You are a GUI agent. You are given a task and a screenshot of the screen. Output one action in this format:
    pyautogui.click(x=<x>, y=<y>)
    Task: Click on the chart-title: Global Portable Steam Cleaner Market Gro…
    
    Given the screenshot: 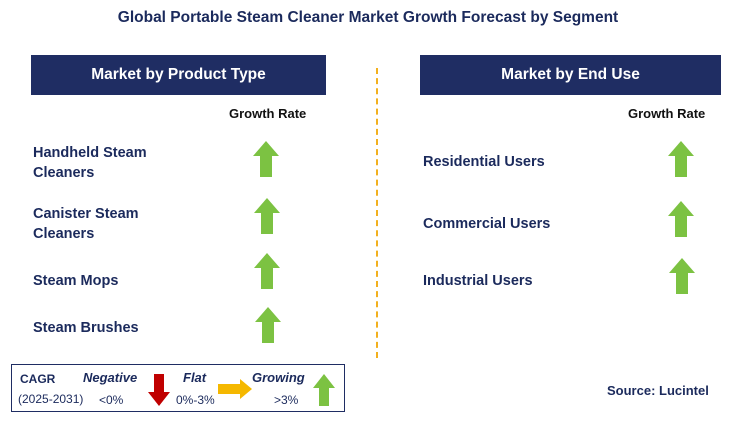 What is the action you would take?
    pyautogui.click(x=368, y=17)
    